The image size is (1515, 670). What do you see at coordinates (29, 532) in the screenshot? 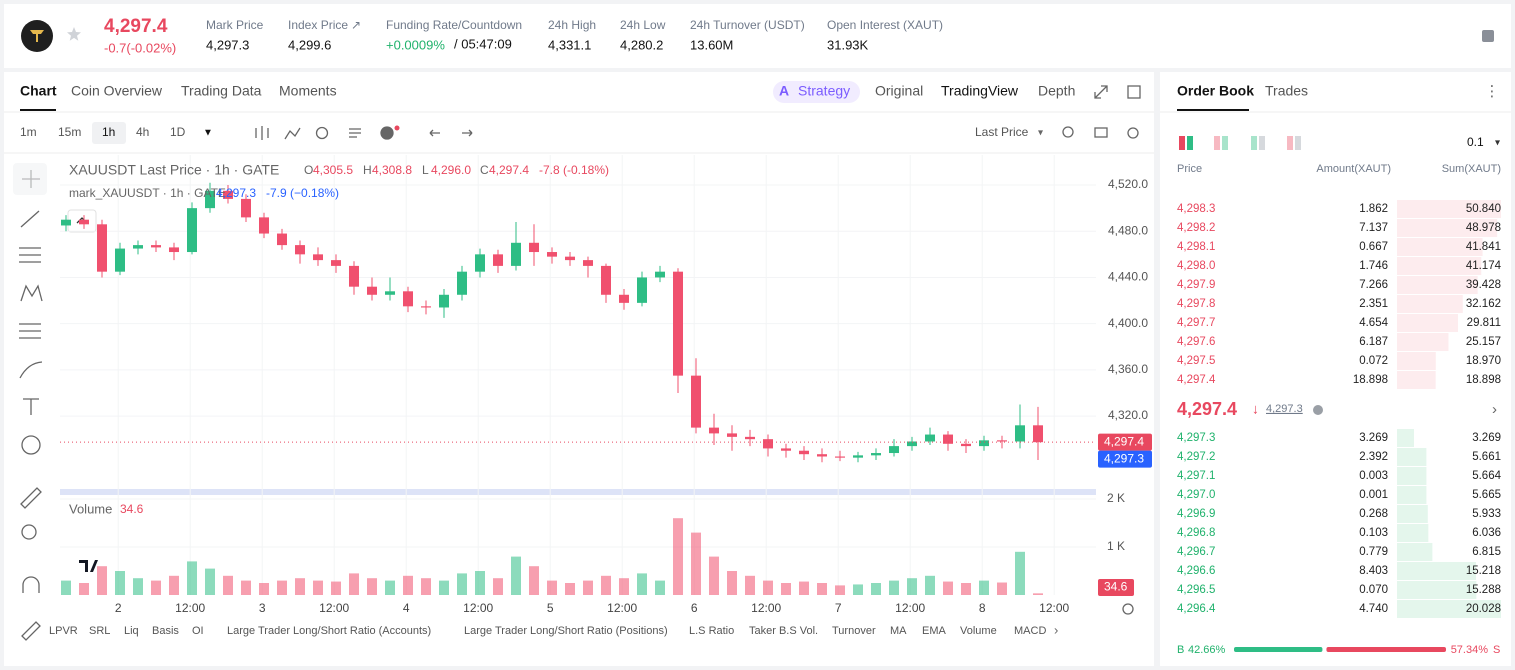
I see `zoom-tool` at bounding box center [29, 532].